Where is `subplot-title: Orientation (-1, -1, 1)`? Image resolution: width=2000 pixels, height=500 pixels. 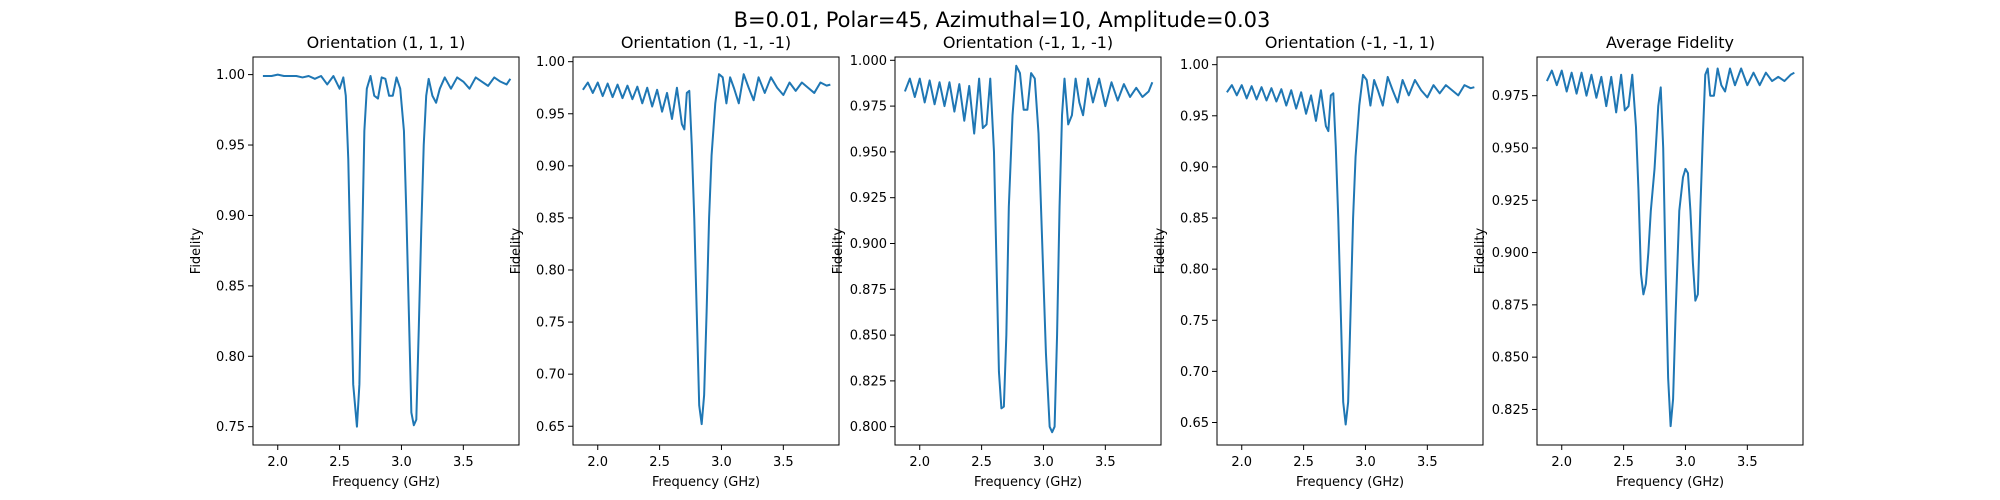 subplot-title: Orientation (-1, -1, 1) is located at coordinates (1350, 42).